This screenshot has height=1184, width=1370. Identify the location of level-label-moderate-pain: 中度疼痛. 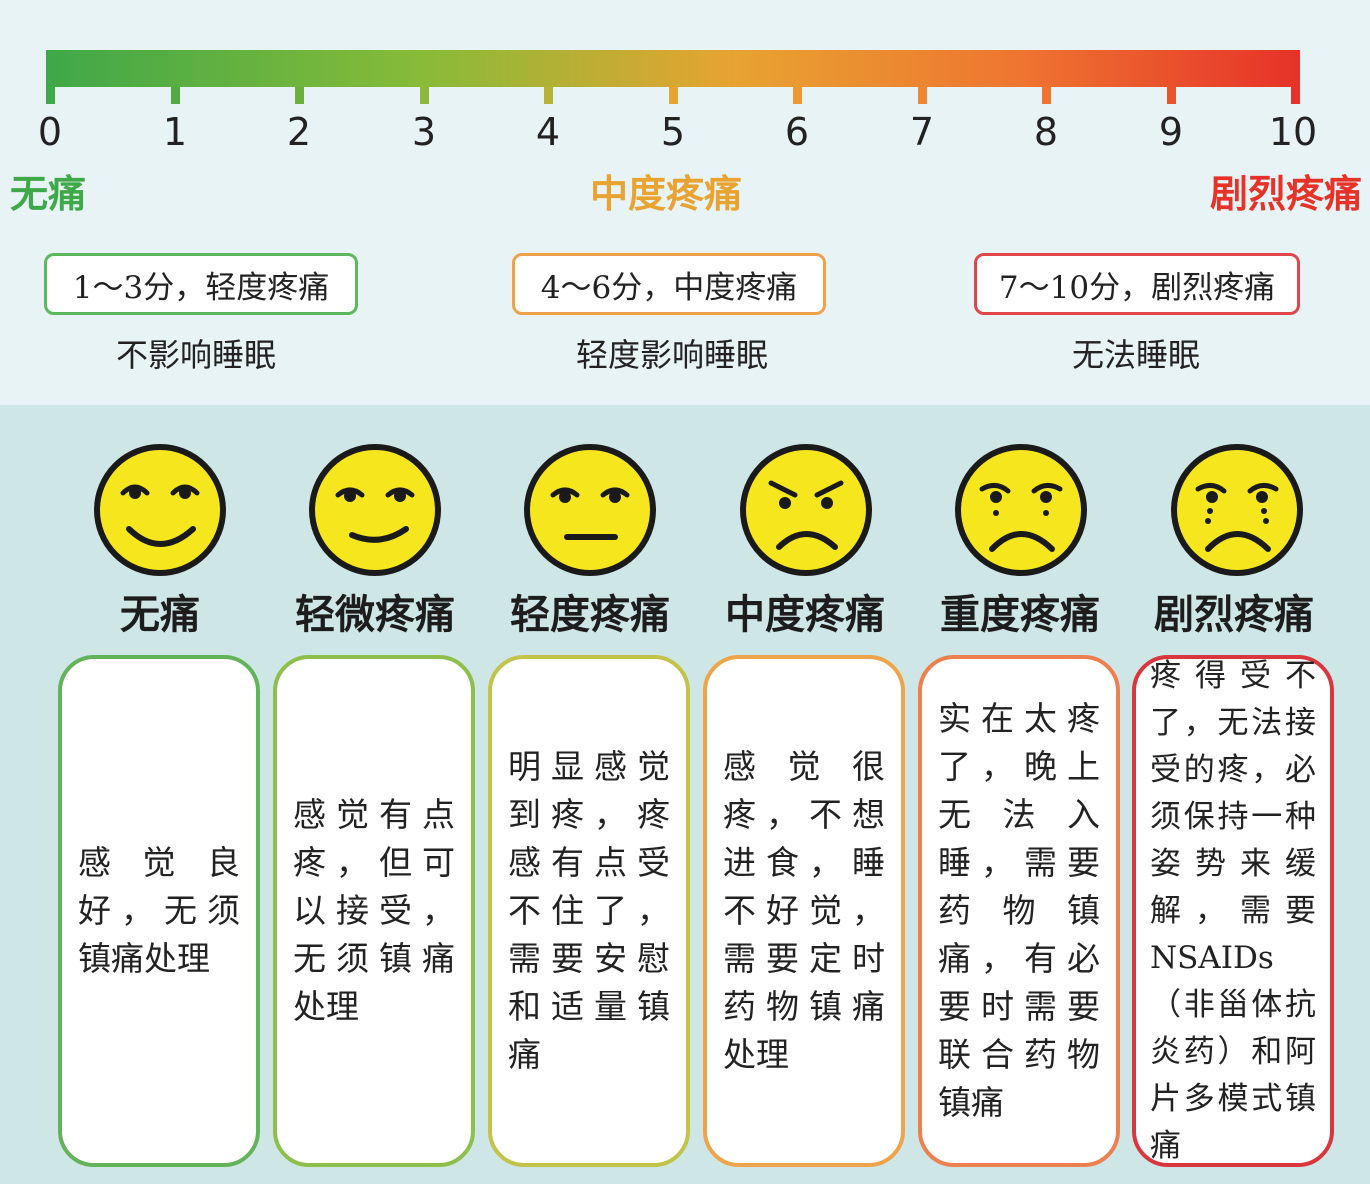
(805, 615).